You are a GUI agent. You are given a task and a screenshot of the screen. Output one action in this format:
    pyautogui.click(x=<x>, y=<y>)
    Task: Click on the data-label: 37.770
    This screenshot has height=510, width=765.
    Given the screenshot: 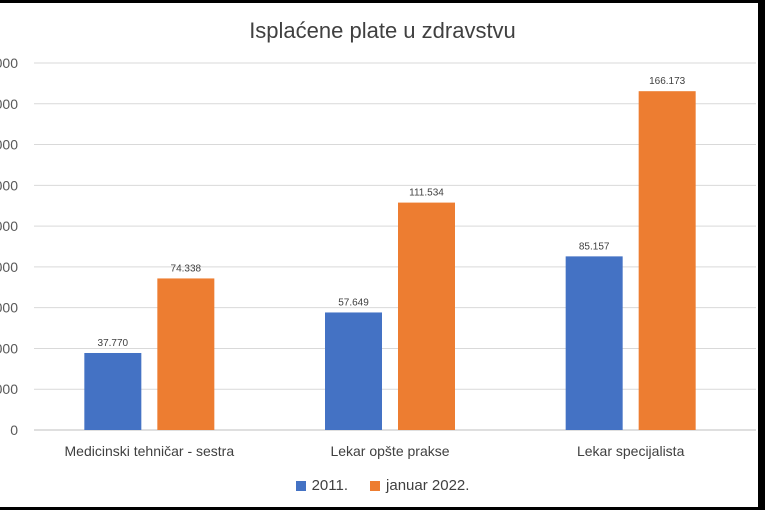 What is the action you would take?
    pyautogui.click(x=113, y=343)
    